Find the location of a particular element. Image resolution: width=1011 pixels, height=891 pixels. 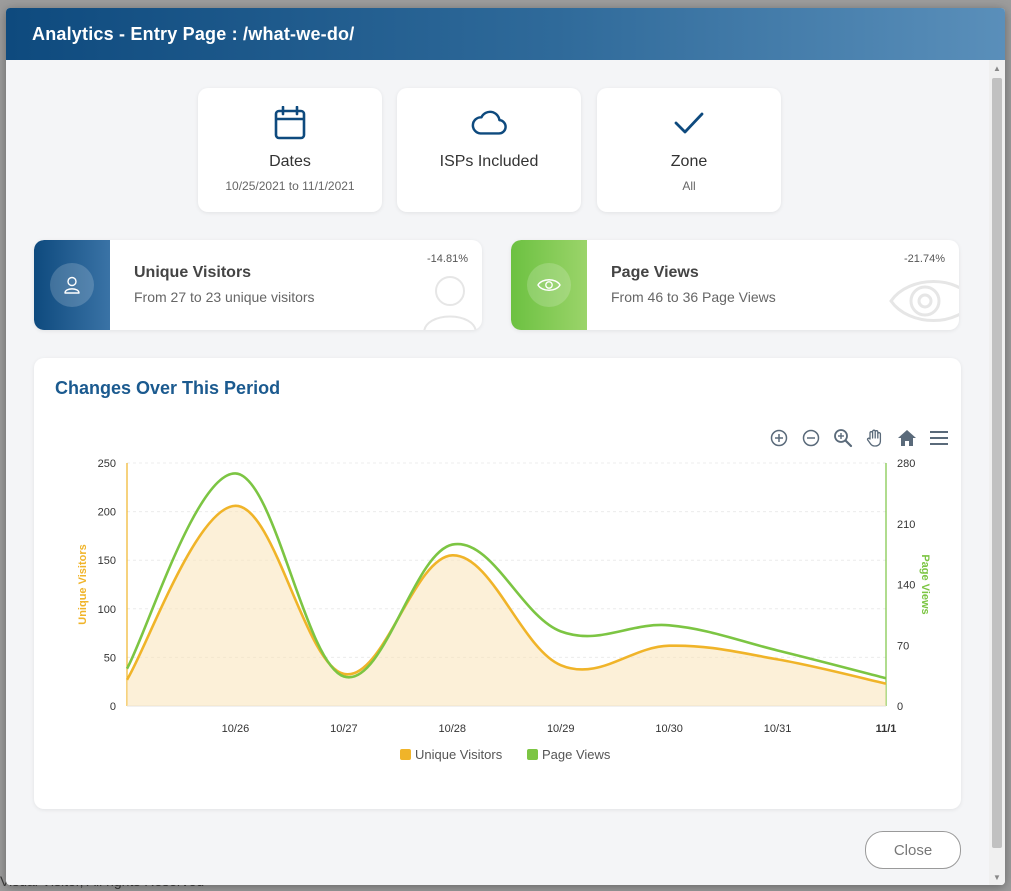

x-tick-label: 10/30 is located at coordinates (669, 729).